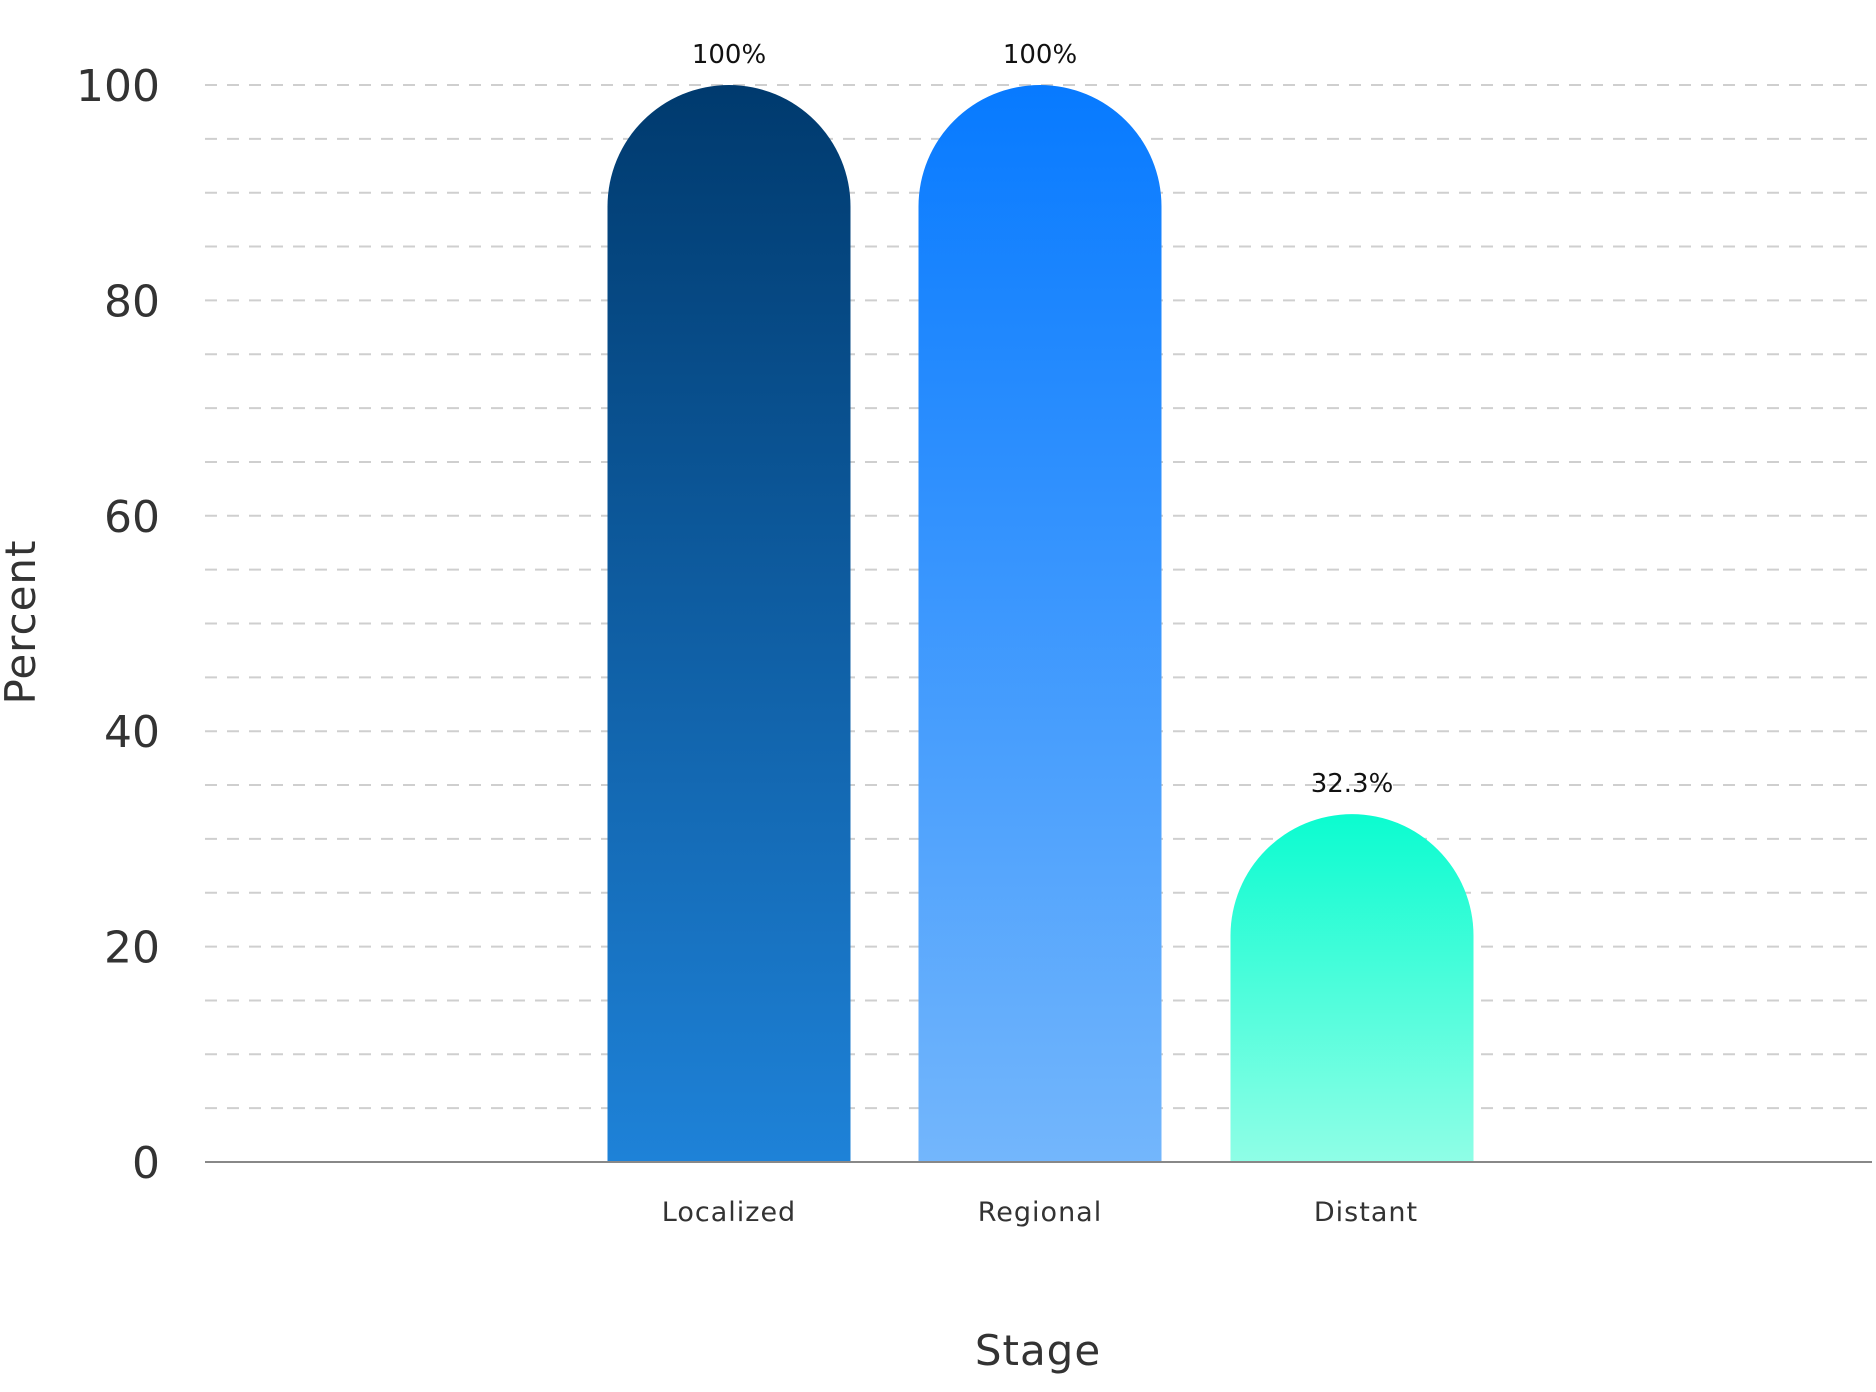  What do you see at coordinates (22, 621) in the screenshot?
I see `y-axis-title: Percent` at bounding box center [22, 621].